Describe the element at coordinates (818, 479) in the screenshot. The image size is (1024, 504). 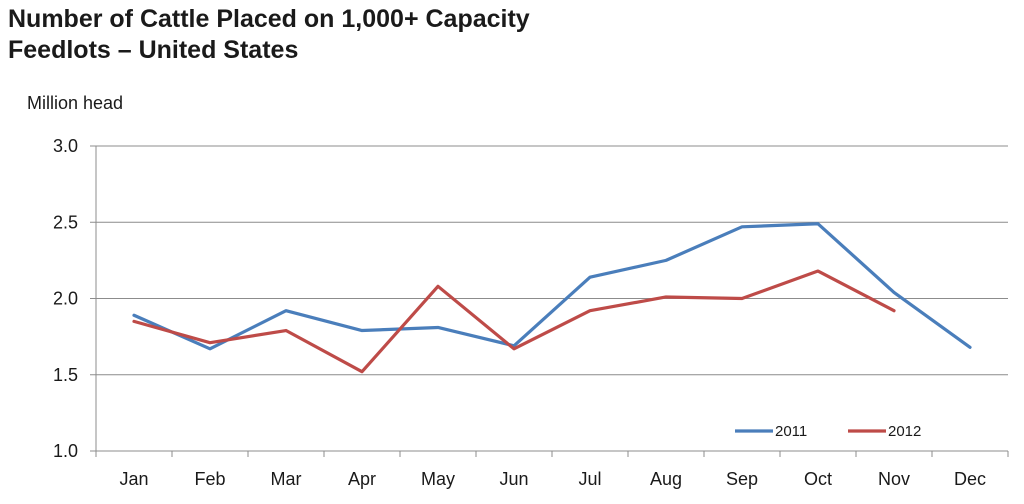
I see `x-tick-label: Oct` at that location.